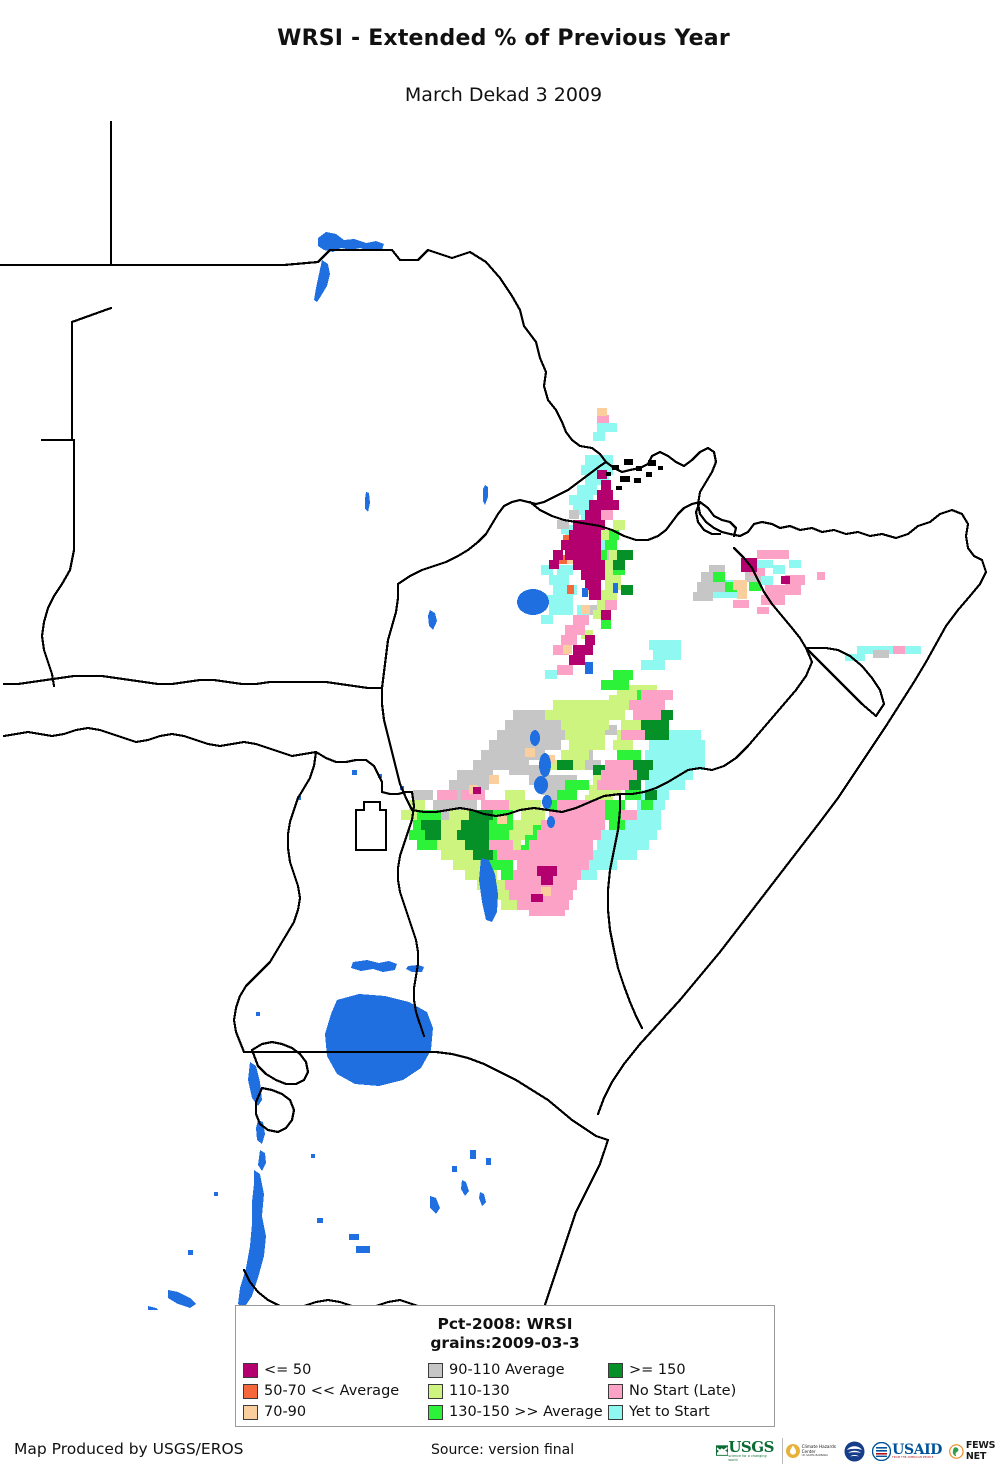  I want to click on legend-swatch-yet-to-start, so click(615, 1412).